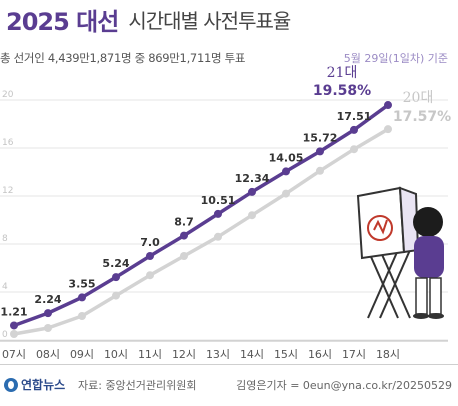  I want to click on brand-logo: 연합뉴스, so click(34, 384).